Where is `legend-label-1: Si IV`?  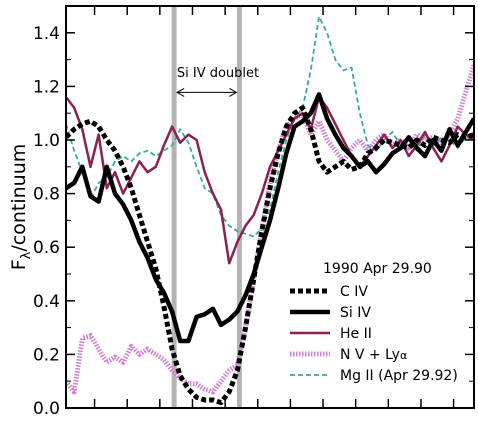 legend-label-1: Si IV is located at coordinates (355, 313).